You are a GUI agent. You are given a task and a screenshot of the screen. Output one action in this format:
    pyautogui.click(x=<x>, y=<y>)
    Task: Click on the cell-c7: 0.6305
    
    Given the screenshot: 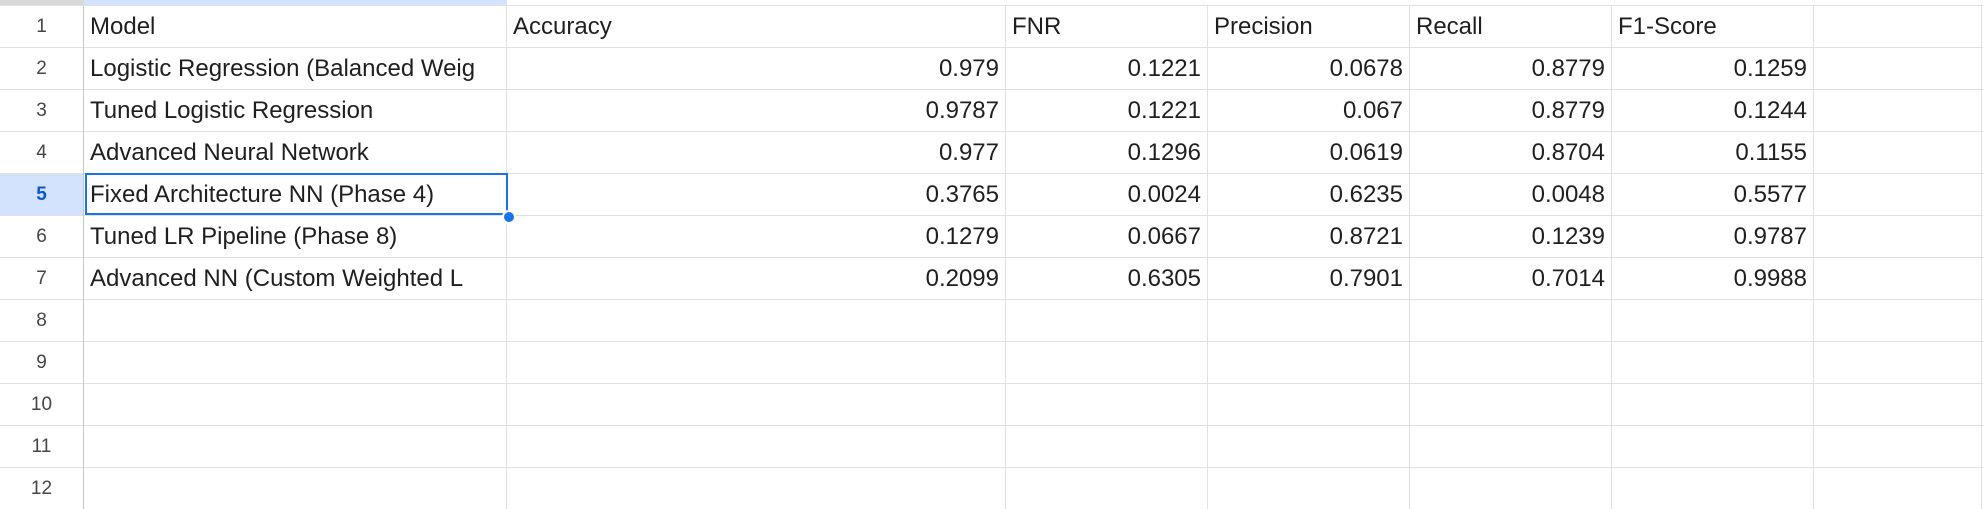 What is the action you would take?
    pyautogui.click(x=1107, y=279)
    